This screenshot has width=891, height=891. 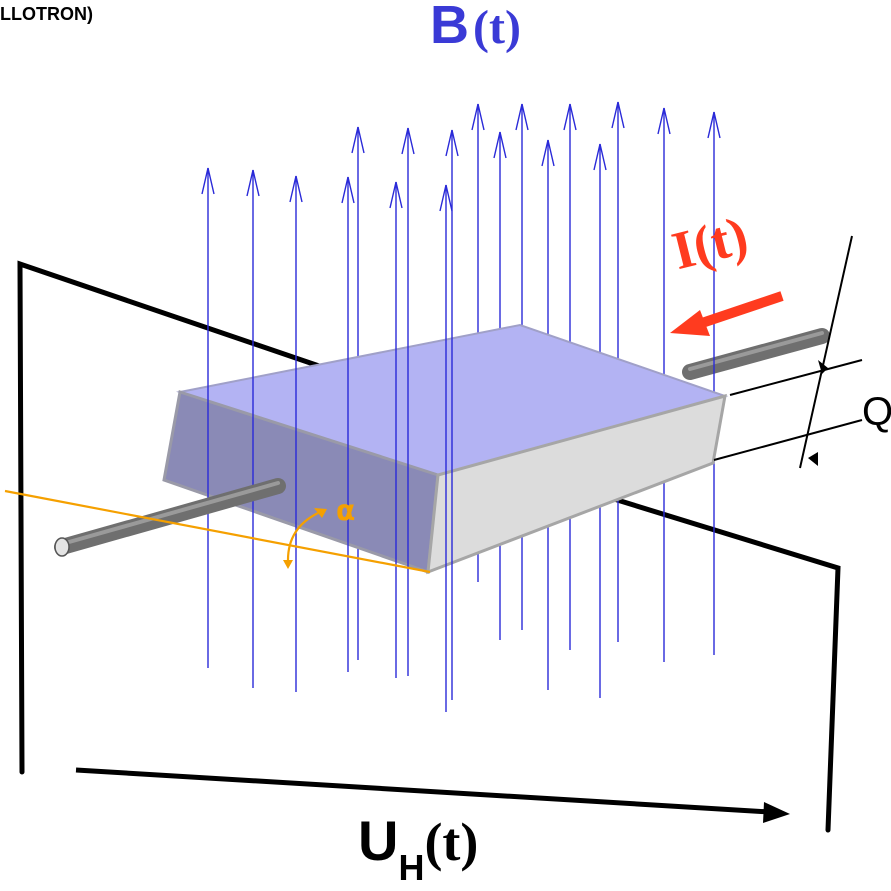 What do you see at coordinates (46, 14) in the screenshot?
I see `header-fragment: LLOTRON)` at bounding box center [46, 14].